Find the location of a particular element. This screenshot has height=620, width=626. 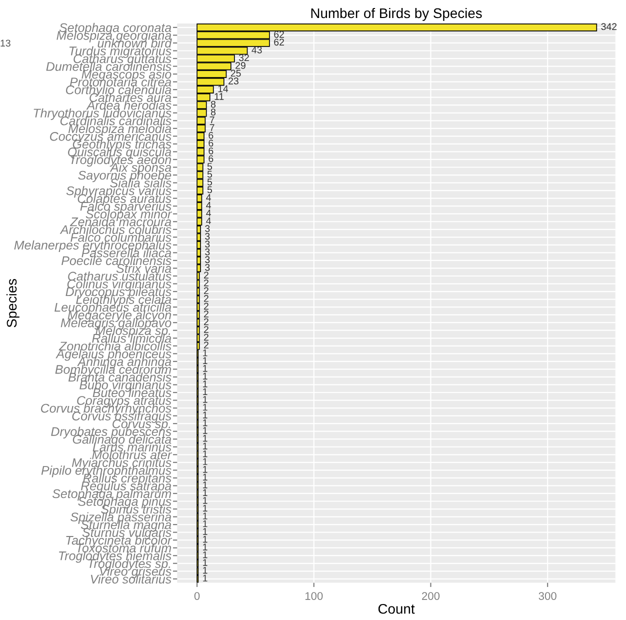

x-tick-label: 0 is located at coordinates (197, 596).